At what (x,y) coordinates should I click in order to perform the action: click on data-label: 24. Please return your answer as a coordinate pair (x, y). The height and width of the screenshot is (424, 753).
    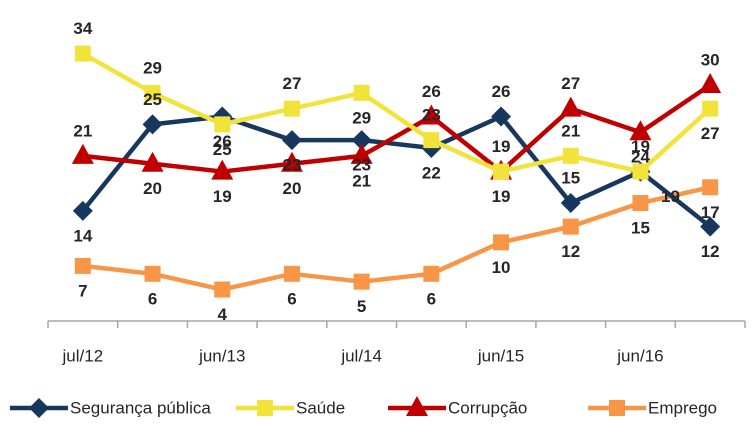
    Looking at the image, I should click on (640, 157).